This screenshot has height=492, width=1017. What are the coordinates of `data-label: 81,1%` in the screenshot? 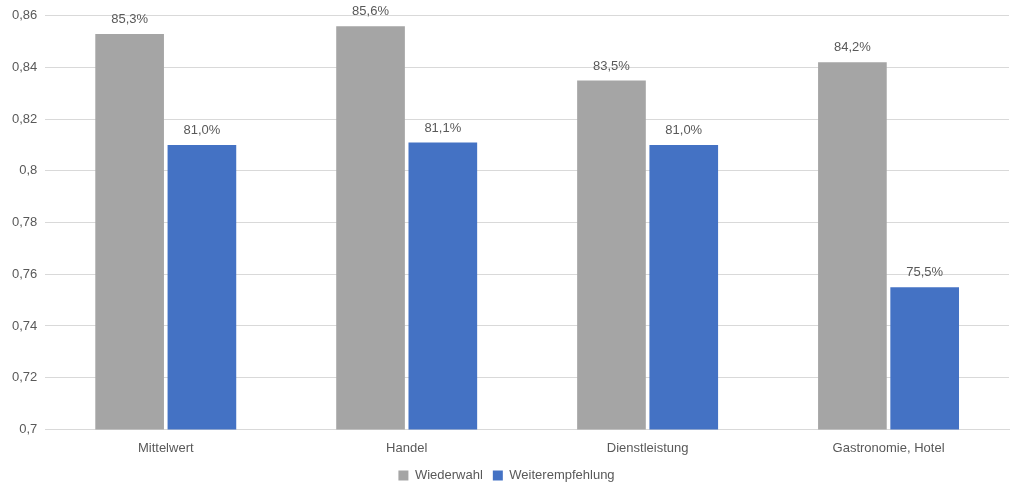 It's located at (443, 127).